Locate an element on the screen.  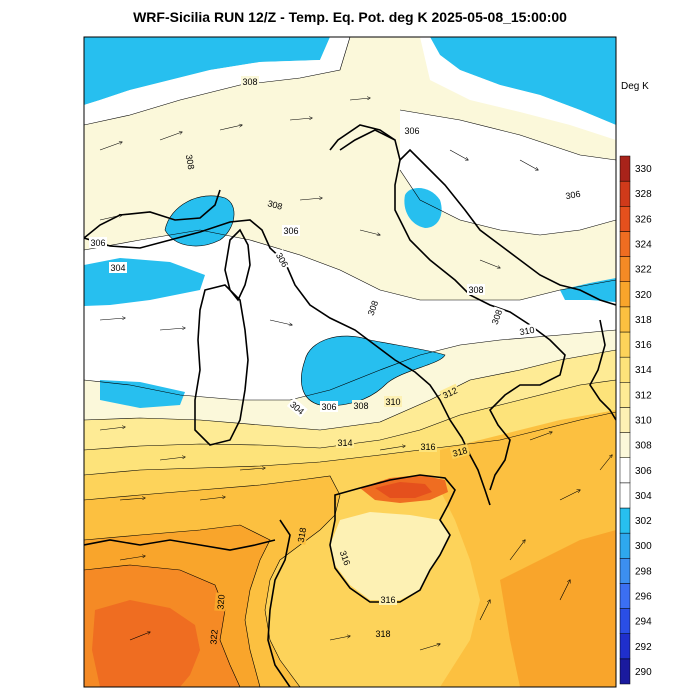
cold-pool-sardinia is located at coordinates (142, 394).